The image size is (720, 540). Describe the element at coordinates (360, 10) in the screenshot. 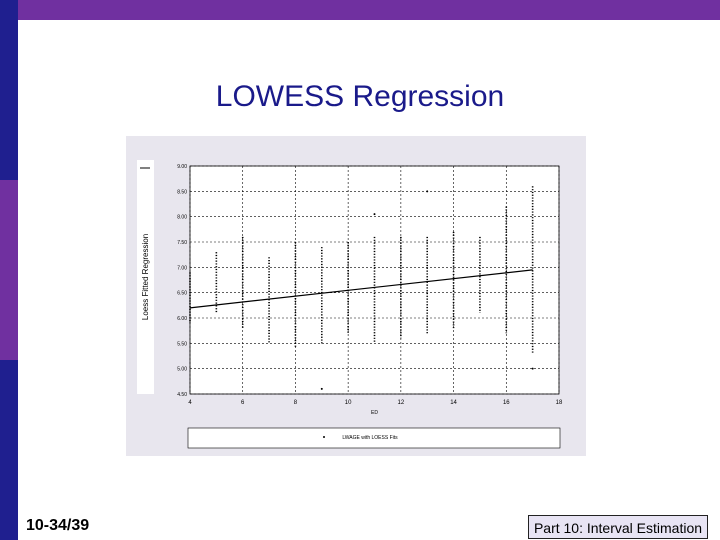

I see `top-accent-bar` at that location.